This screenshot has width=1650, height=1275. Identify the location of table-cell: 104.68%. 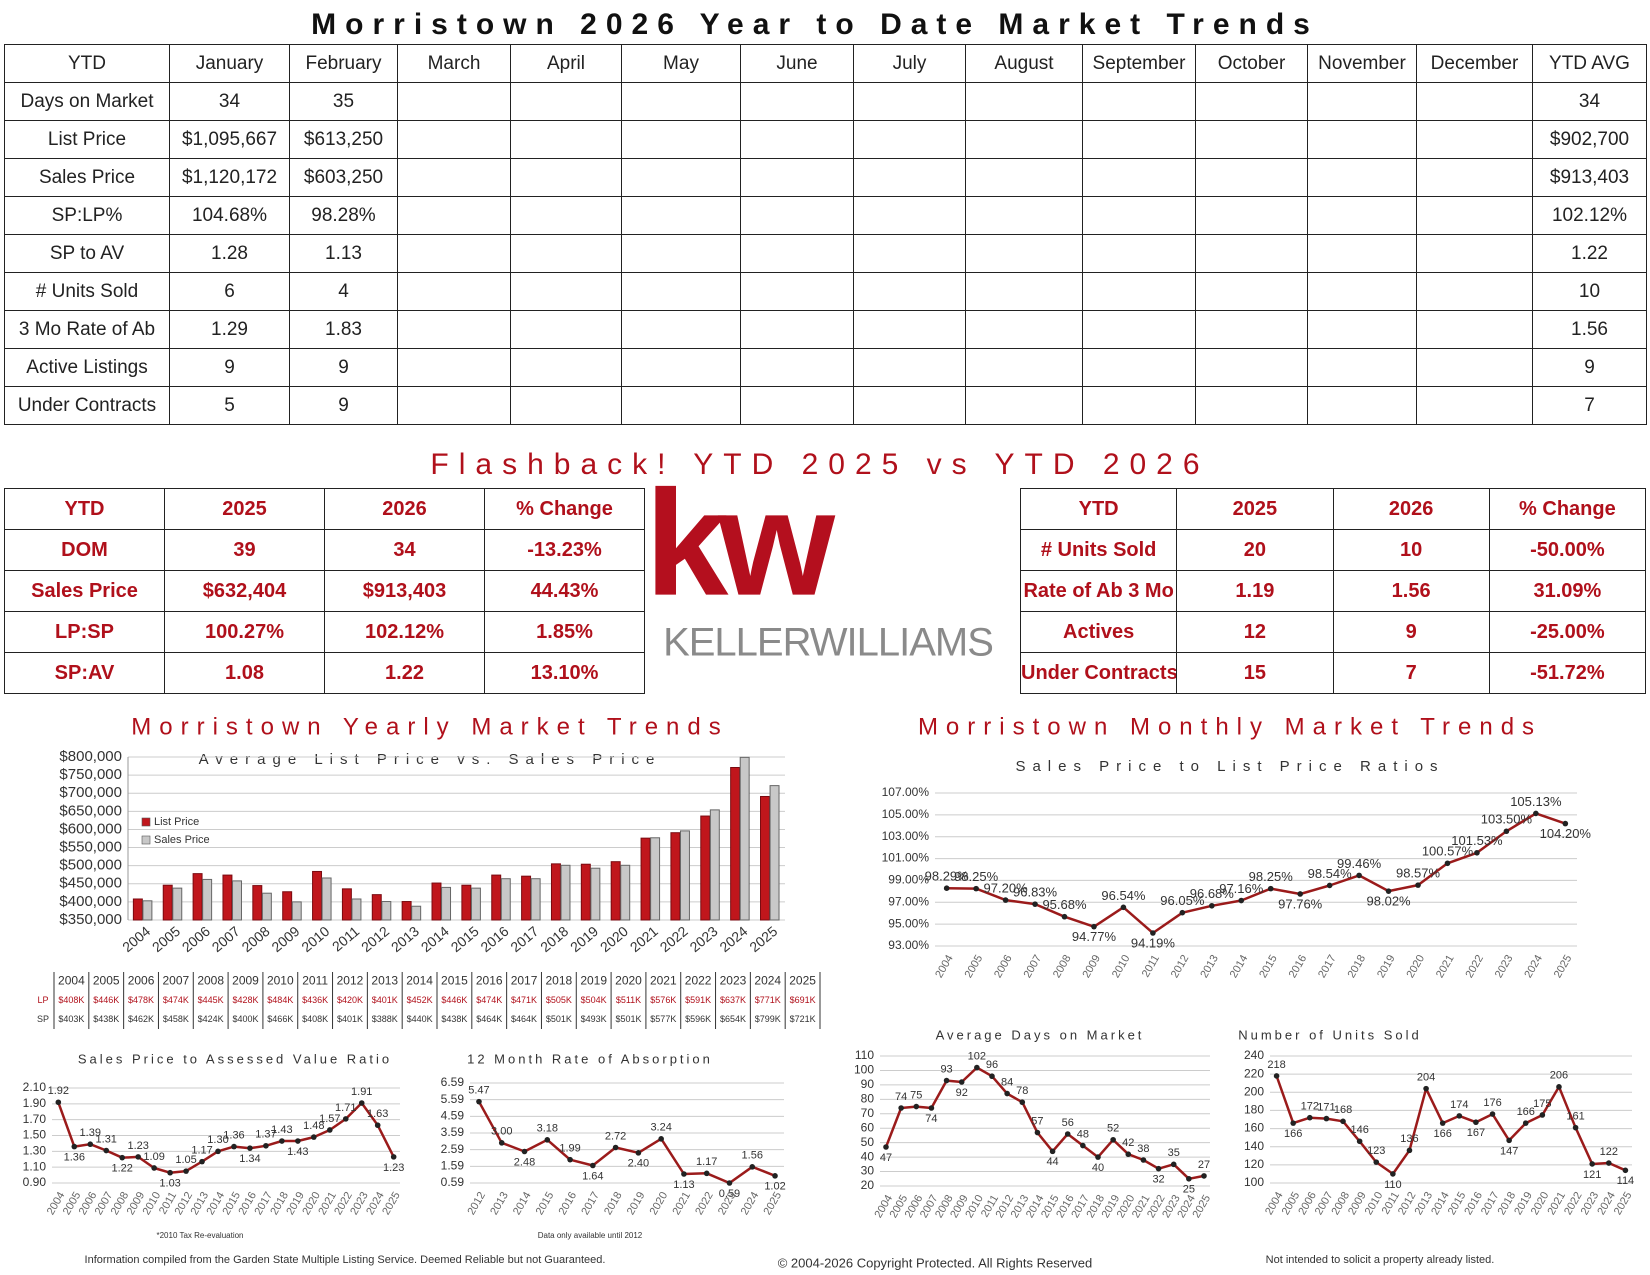
(229, 215).